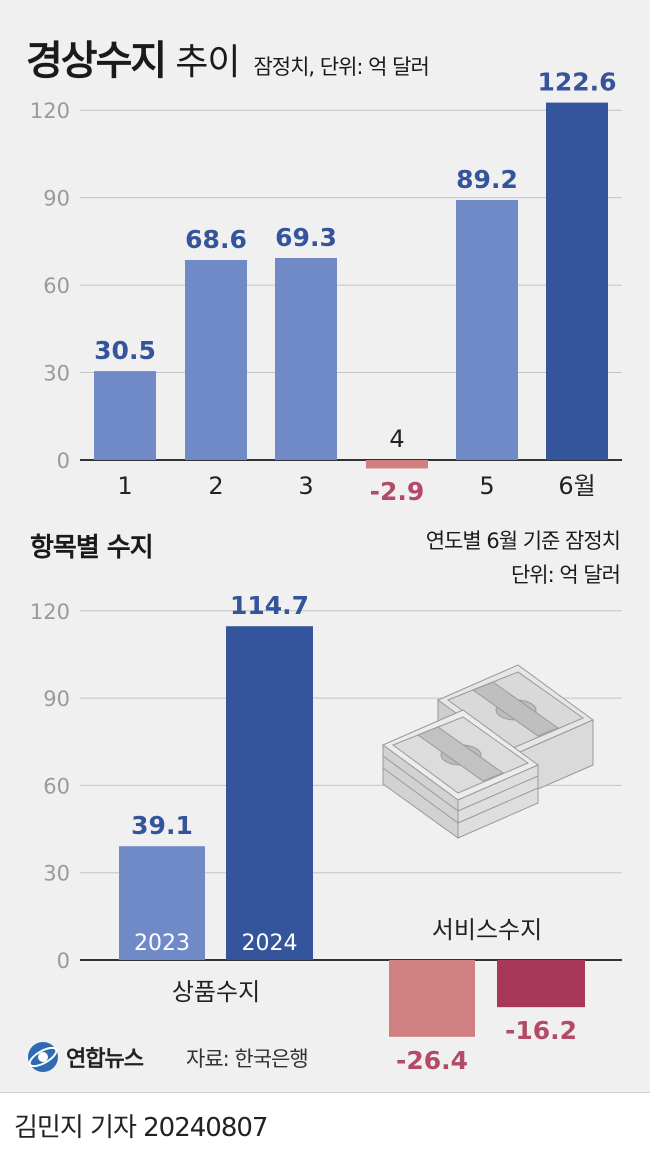 This screenshot has width=650, height=1155. I want to click on chart-header: 경상수지 추이 잠정치, 단위: 억 달러, so click(228, 56).